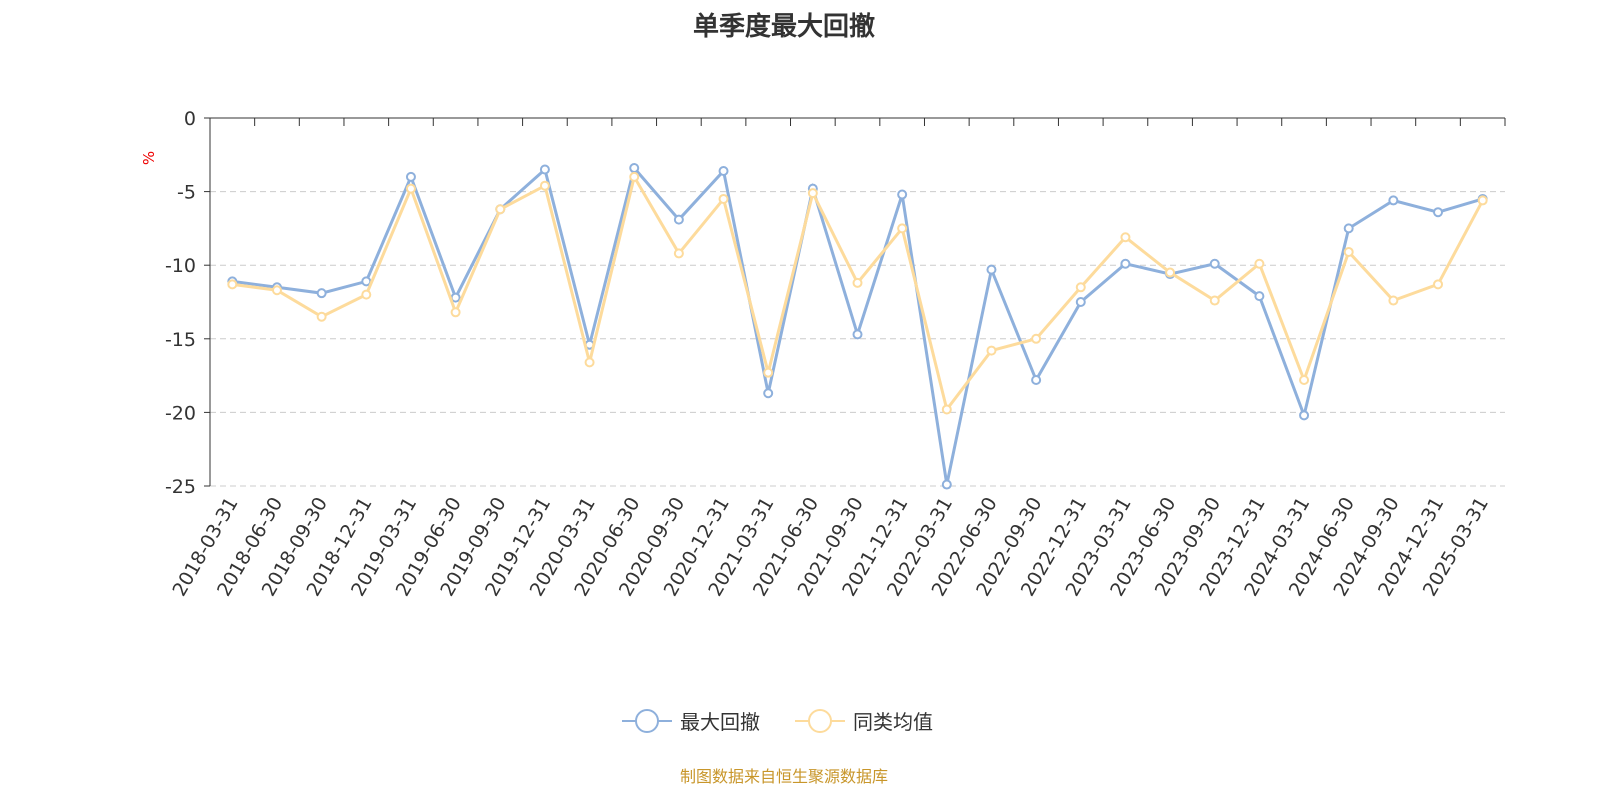  I want to click on y-tick-label: -5, so click(186, 193).